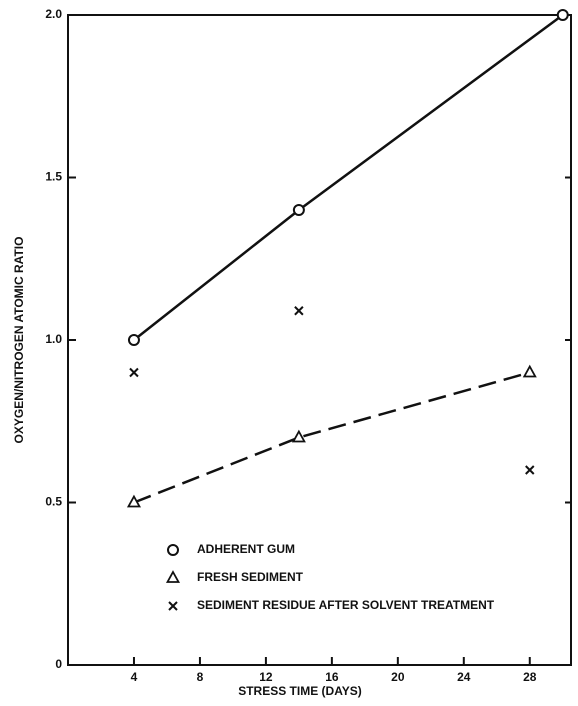 This screenshot has height=706, width=578. Describe the element at coordinates (346, 605) in the screenshot. I see `legend-label: SEDIMENT RESIDUE AFTER SOLVENT TREATMENT` at that location.